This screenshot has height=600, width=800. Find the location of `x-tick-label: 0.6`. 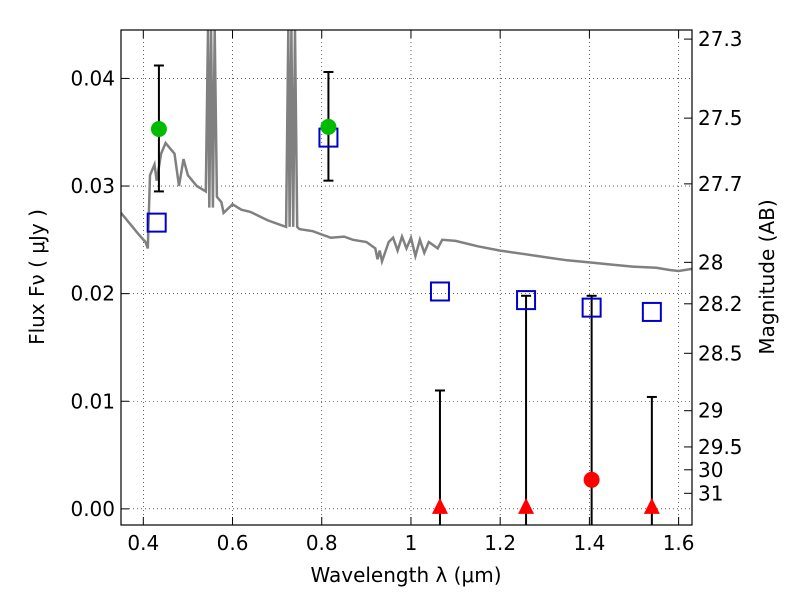

x-tick-label: 0.6 is located at coordinates (233, 543).